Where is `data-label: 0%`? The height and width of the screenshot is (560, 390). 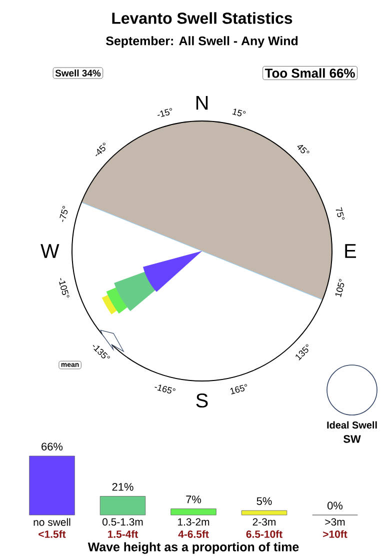
data-label: 0% is located at coordinates (335, 506).